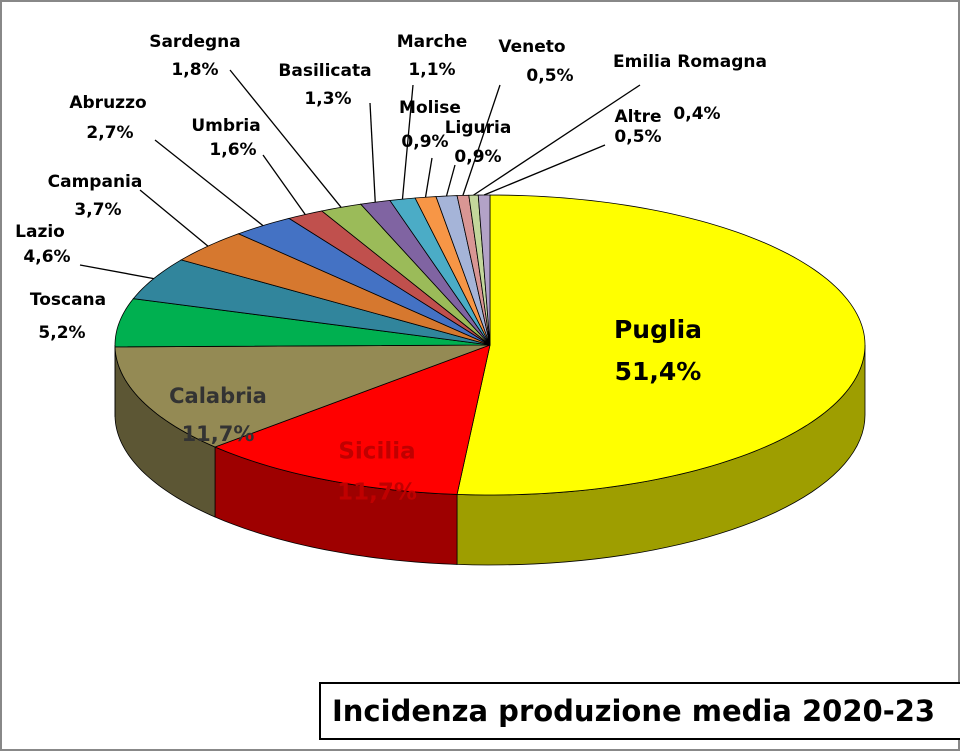 Image resolution: width=960 pixels, height=751 pixels. Describe the element at coordinates (46, 257) in the screenshot. I see `value-label: 4,6%` at that location.